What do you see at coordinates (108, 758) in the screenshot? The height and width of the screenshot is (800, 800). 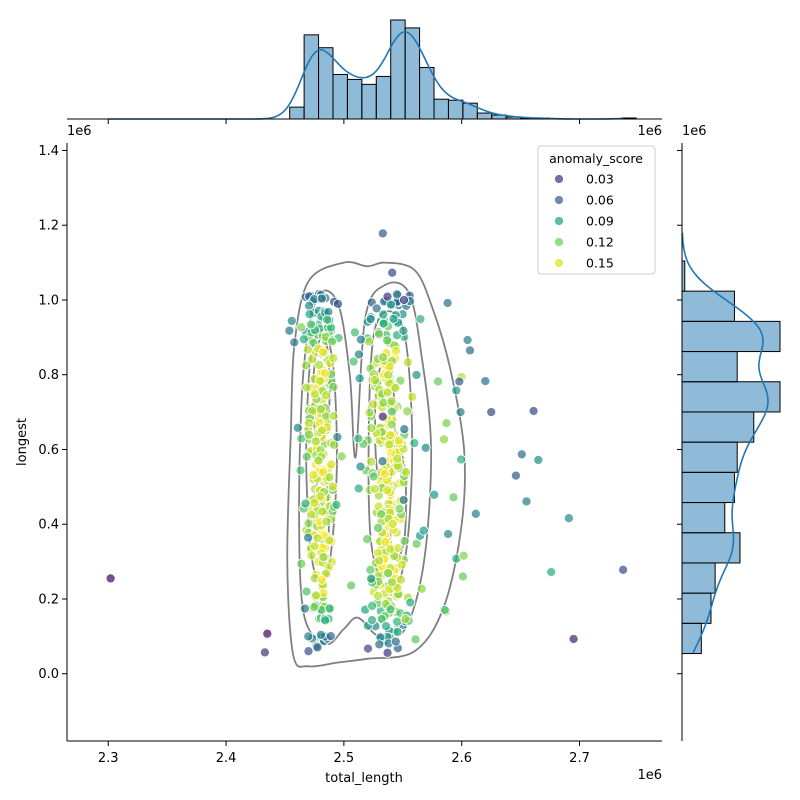 I see `x-tick-label: 2.3` at bounding box center [108, 758].